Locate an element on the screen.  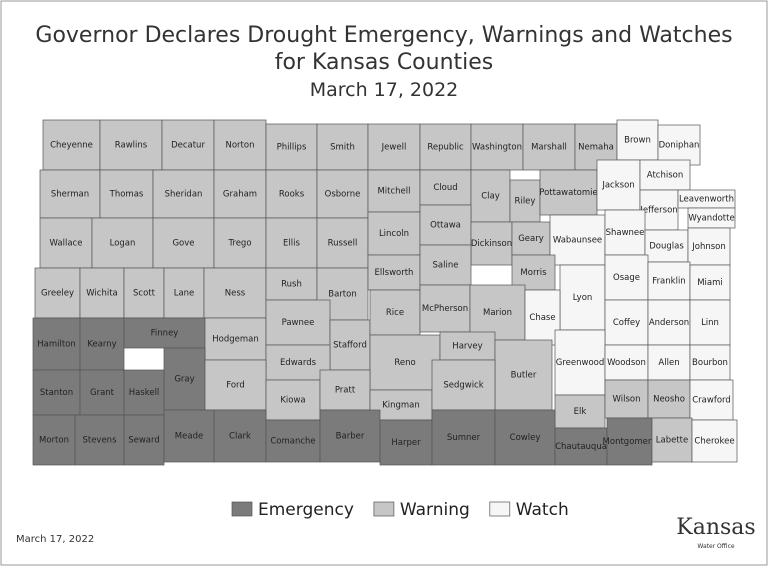
county-label: Osage is located at coordinates (626, 278).